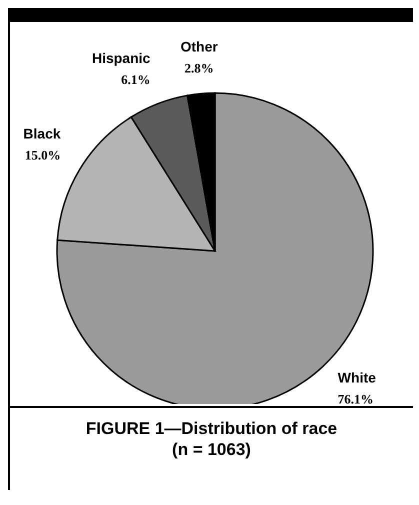  Describe the element at coordinates (199, 46) in the screenshot. I see `slice-label: Other` at that location.